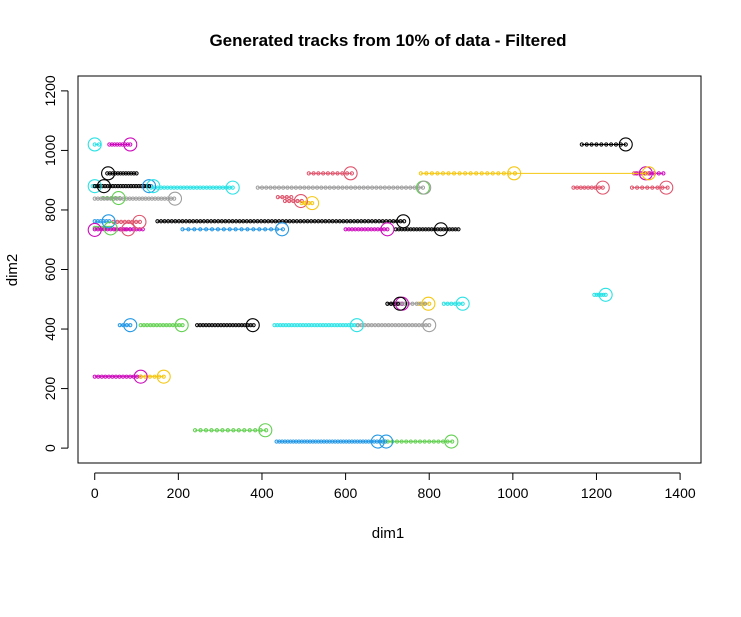 This screenshot has width=741, height=617. What do you see at coordinates (430, 493) in the screenshot?
I see `x-tick-label: 800` at bounding box center [430, 493].